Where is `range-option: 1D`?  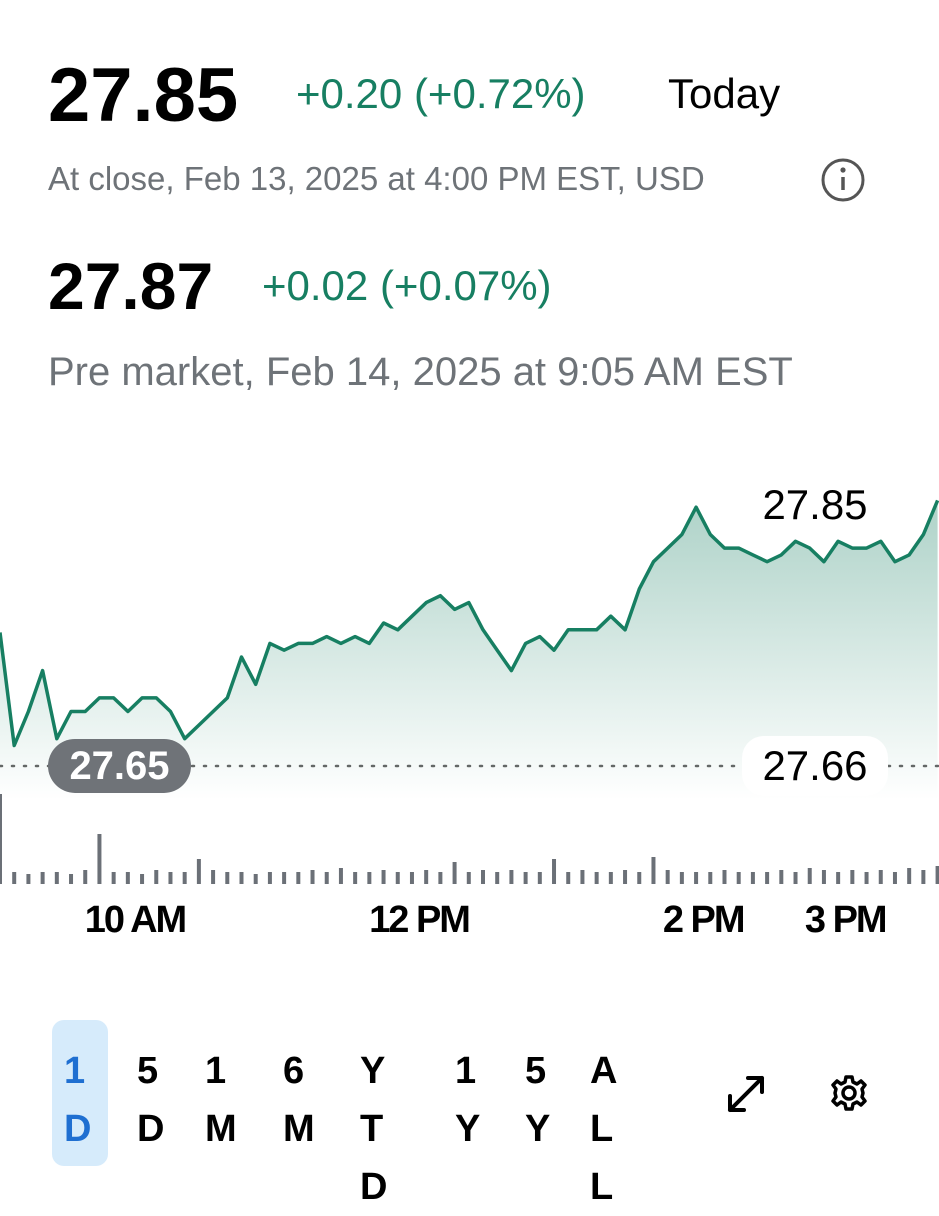
range-option: 1D is located at coordinates (80, 1093).